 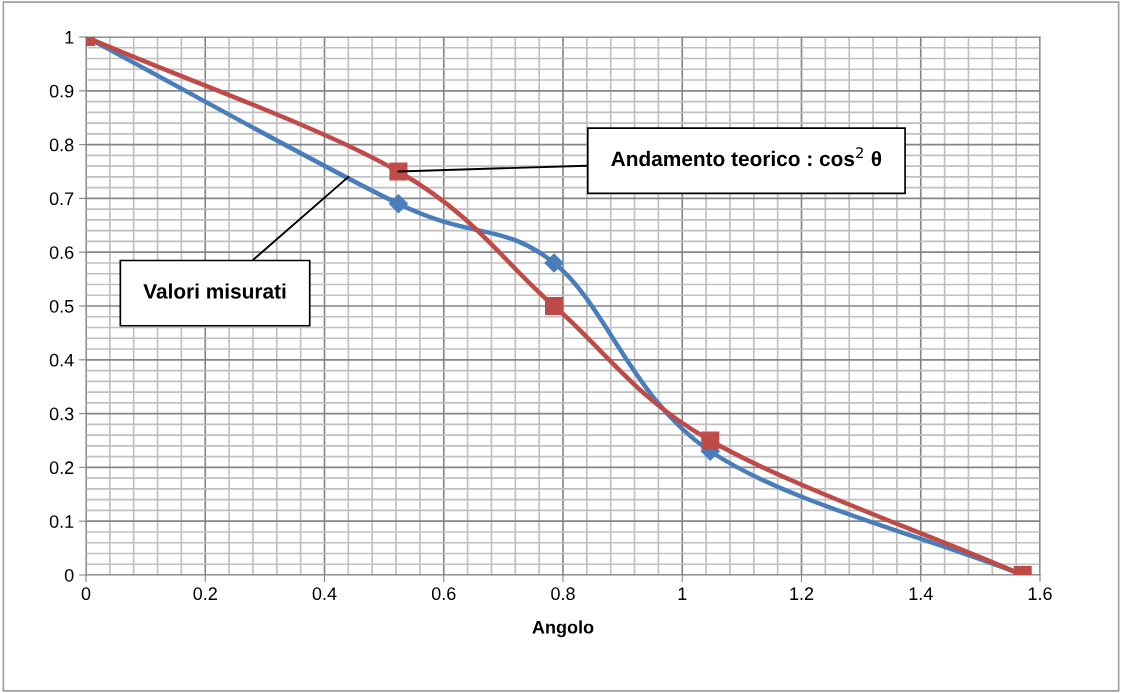 I want to click on y-tick-label: 0.8, so click(x=61, y=145).